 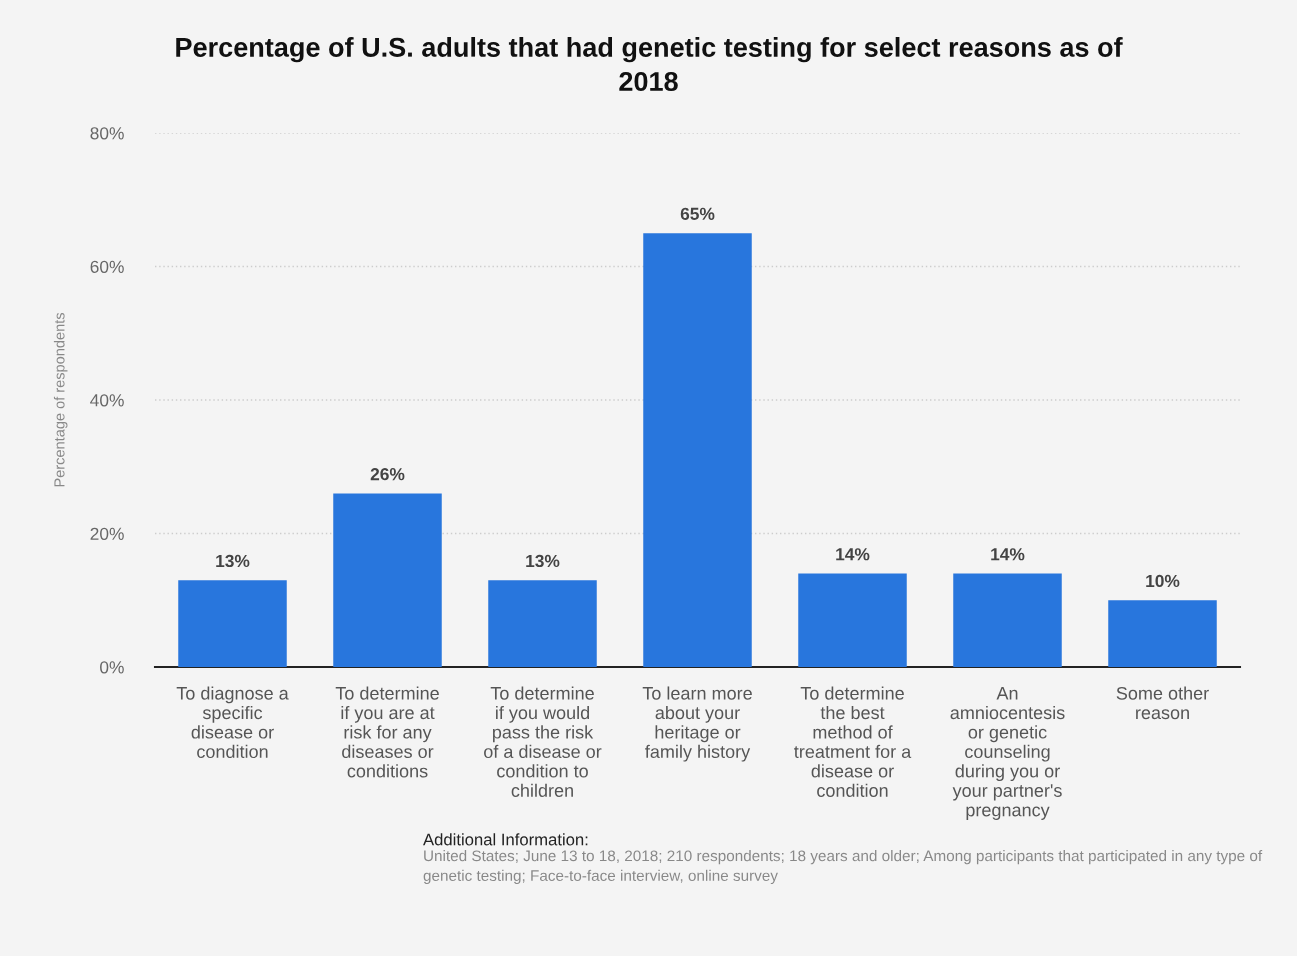 I want to click on data-label: 10%, so click(x=1163, y=581).